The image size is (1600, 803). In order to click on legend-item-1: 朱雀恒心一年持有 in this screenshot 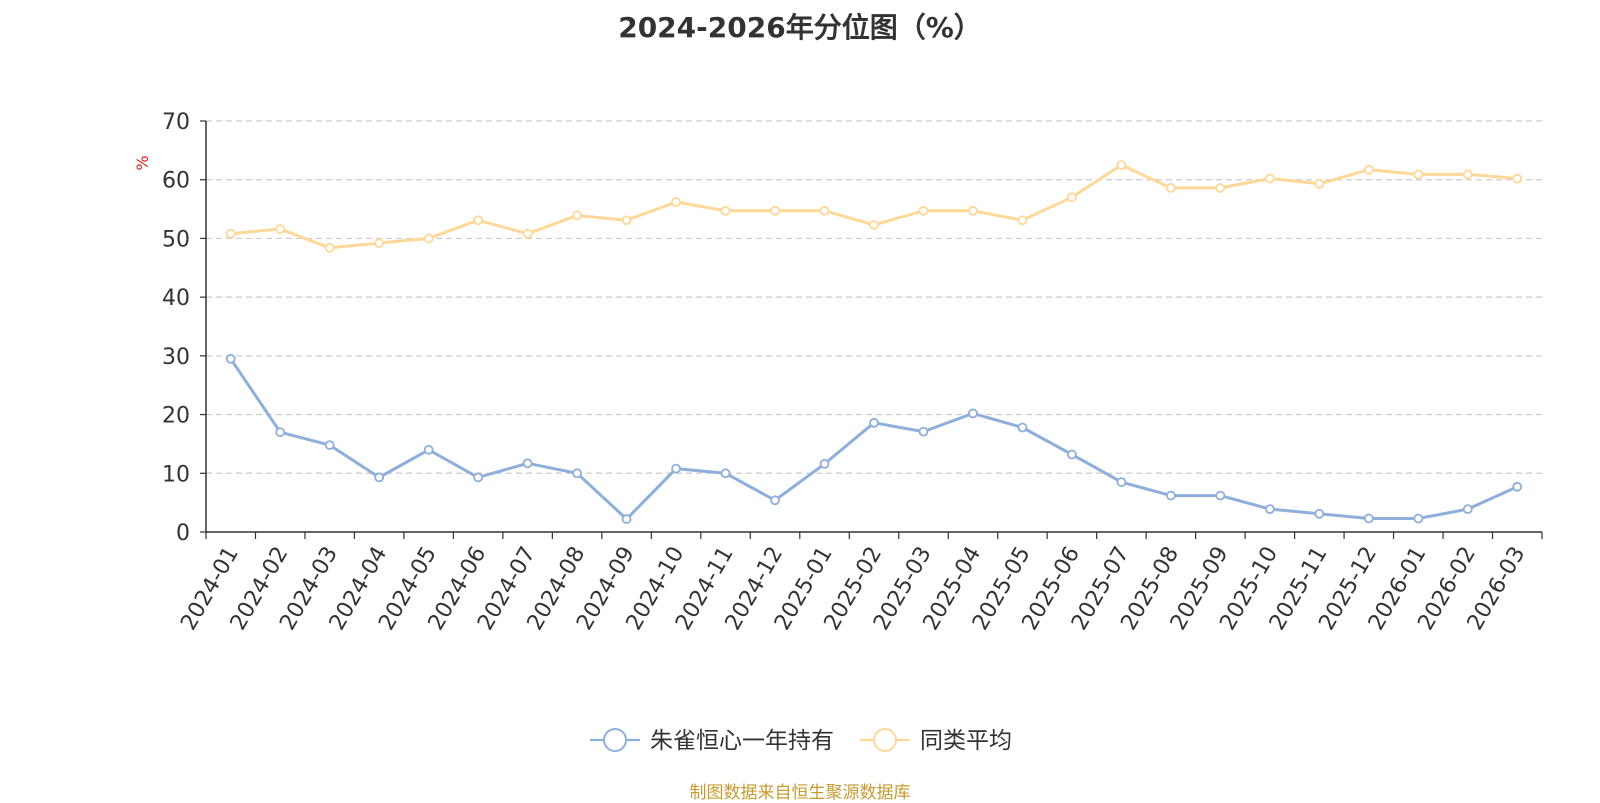, I will do `click(712, 741)`.